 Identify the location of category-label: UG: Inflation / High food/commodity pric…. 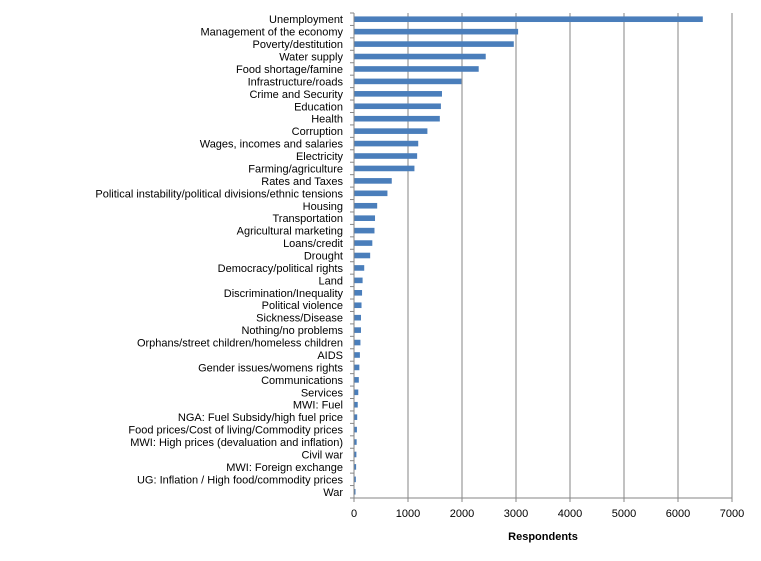
(240, 480).